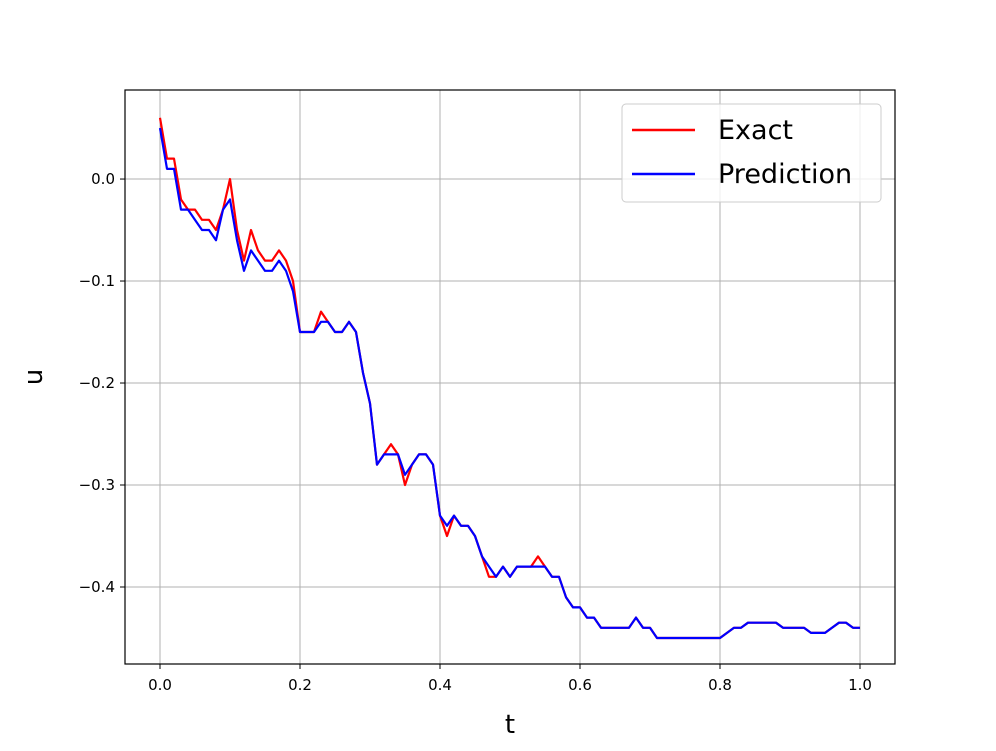 The height and width of the screenshot is (751, 996). I want to click on y-tick-label: 0.0, so click(103, 179).